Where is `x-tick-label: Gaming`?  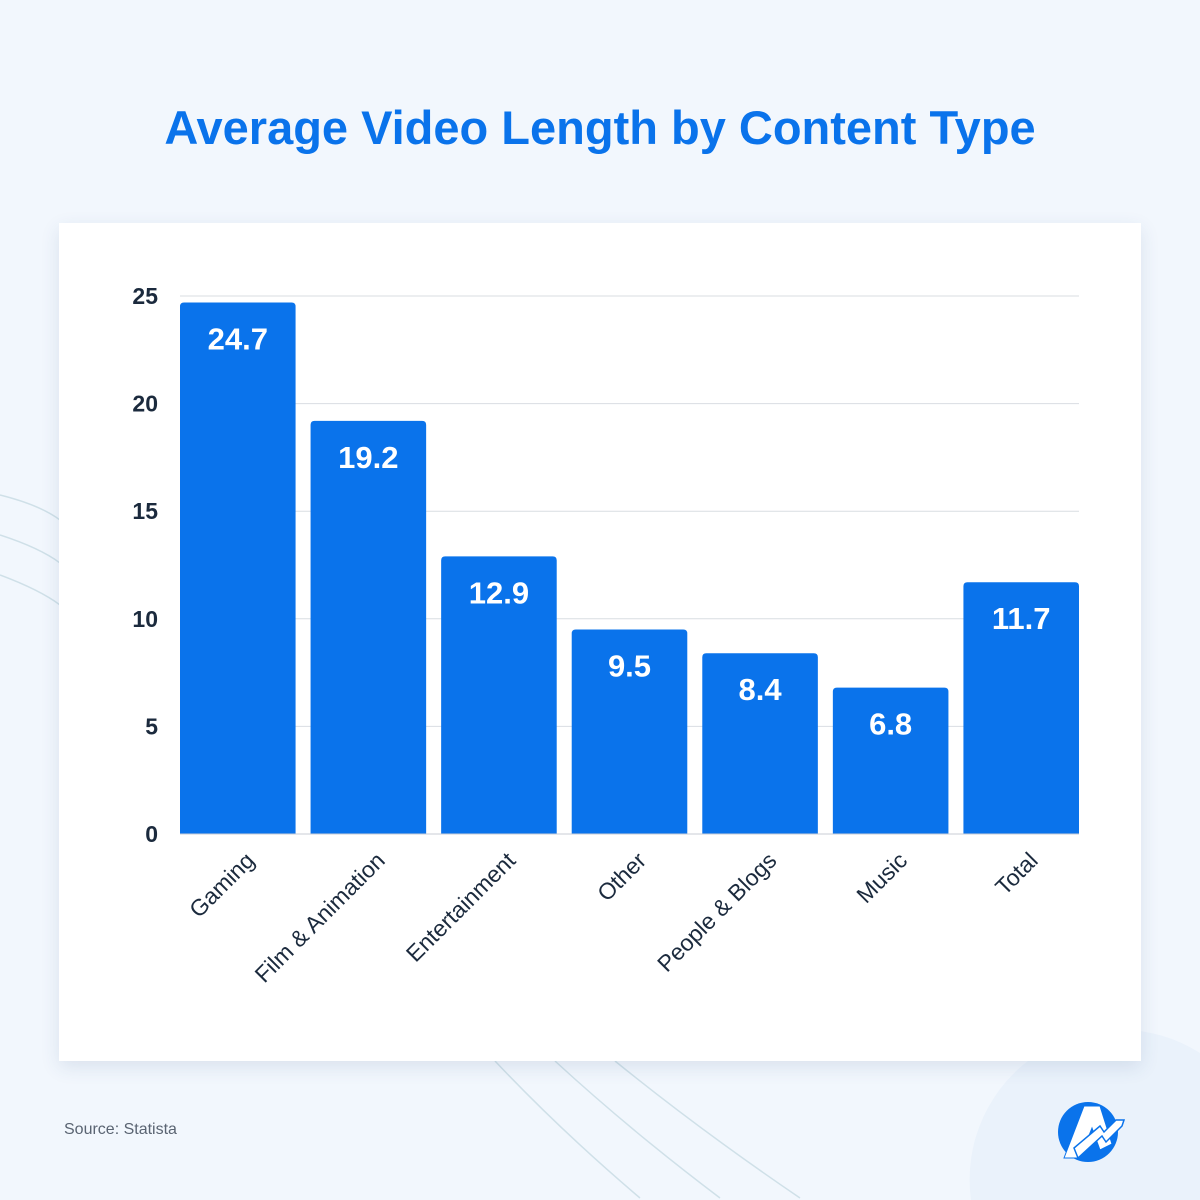 x-tick-label: Gaming is located at coordinates (221, 884).